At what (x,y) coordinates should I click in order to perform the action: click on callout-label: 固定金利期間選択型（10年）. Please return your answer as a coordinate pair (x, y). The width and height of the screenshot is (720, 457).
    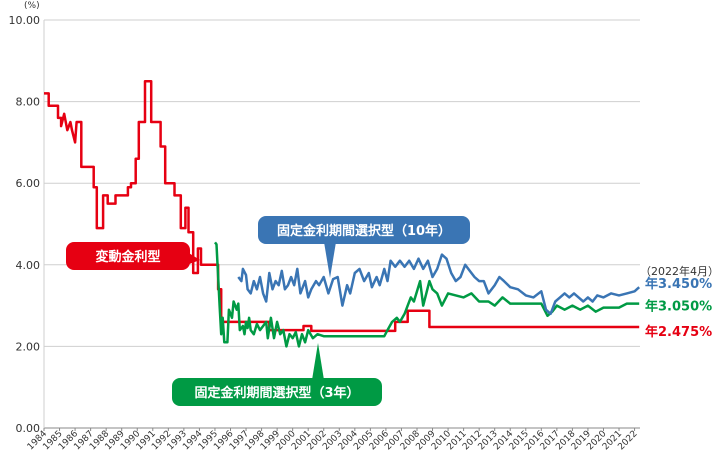
    Looking at the image, I should click on (364, 231).